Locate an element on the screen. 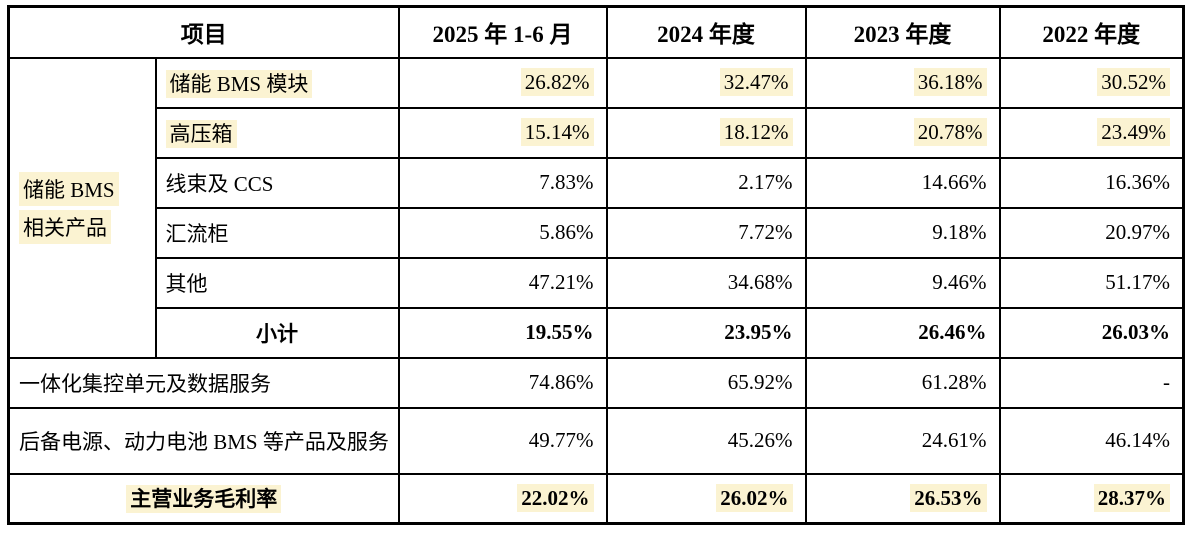 This screenshot has width=1194, height=540. row-label-cell: 小计 is located at coordinates (277, 332).